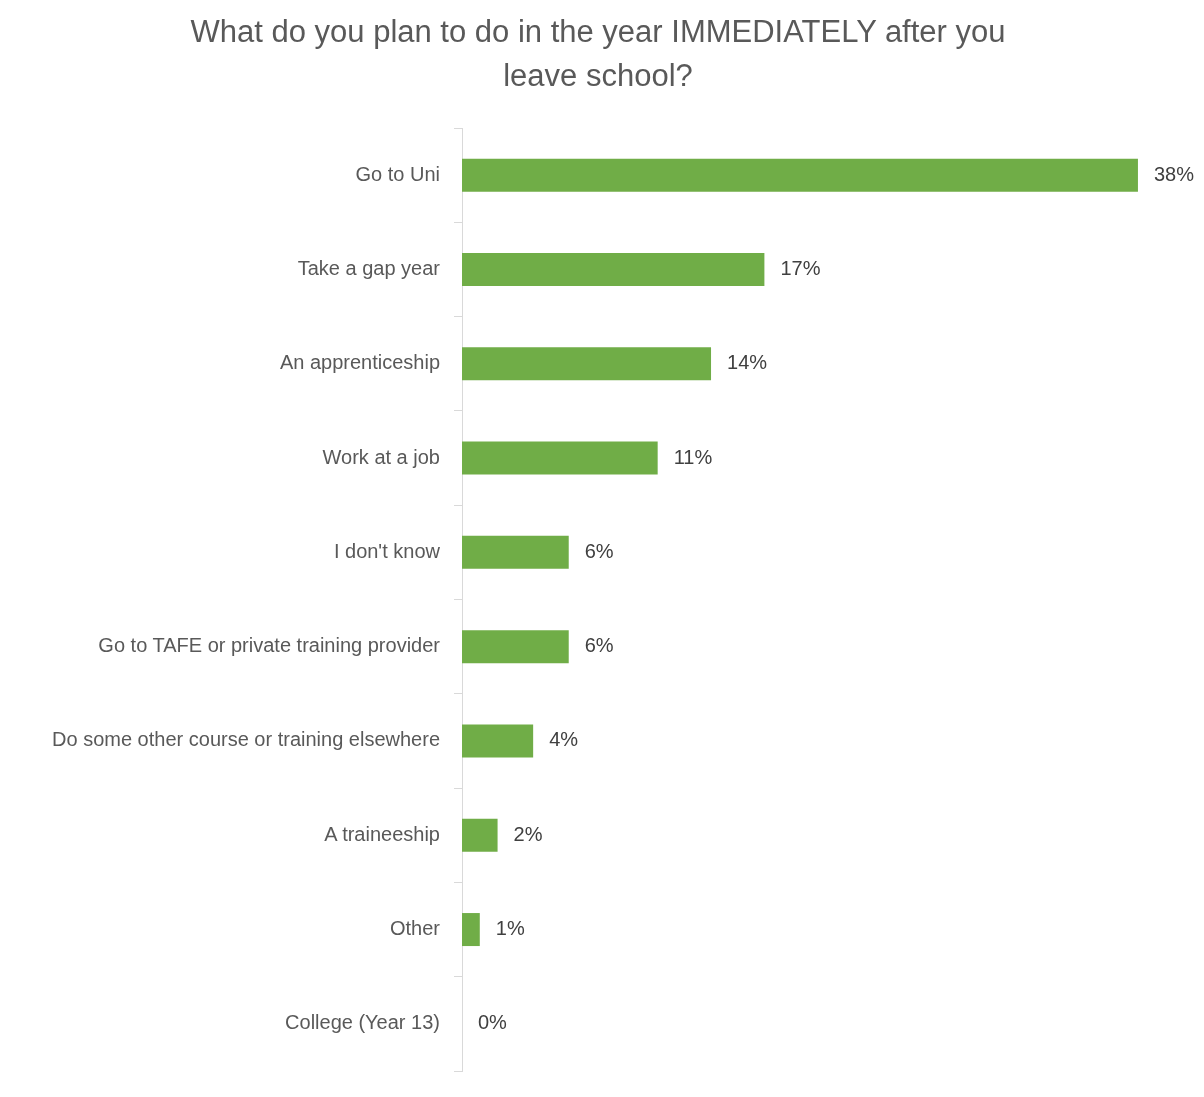 This screenshot has width=1204, height=1097. What do you see at coordinates (397, 173) in the screenshot?
I see `y-tick-label: Go to Uni` at bounding box center [397, 173].